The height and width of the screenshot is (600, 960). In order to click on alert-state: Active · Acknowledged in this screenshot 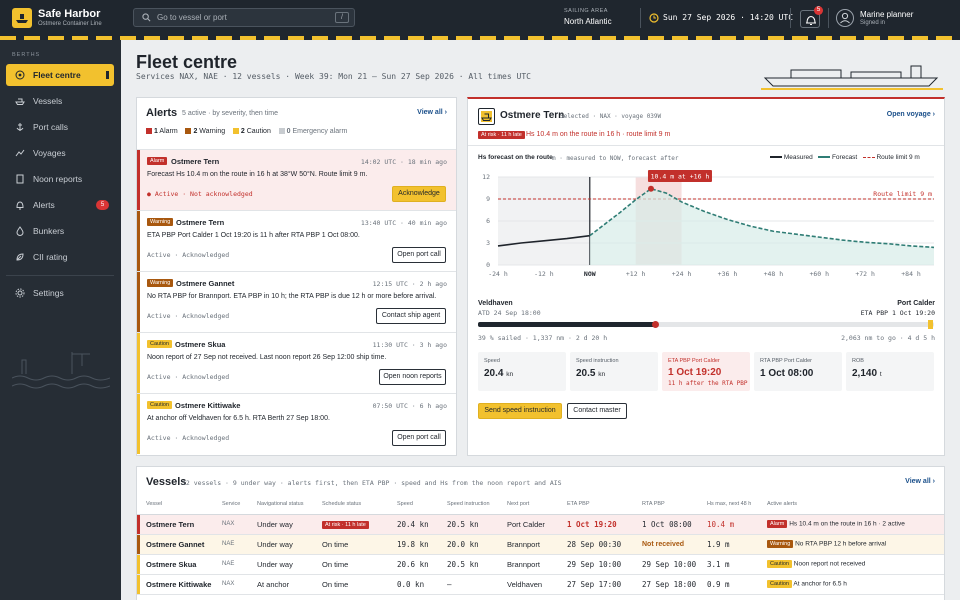, I will do `click(188, 438)`.